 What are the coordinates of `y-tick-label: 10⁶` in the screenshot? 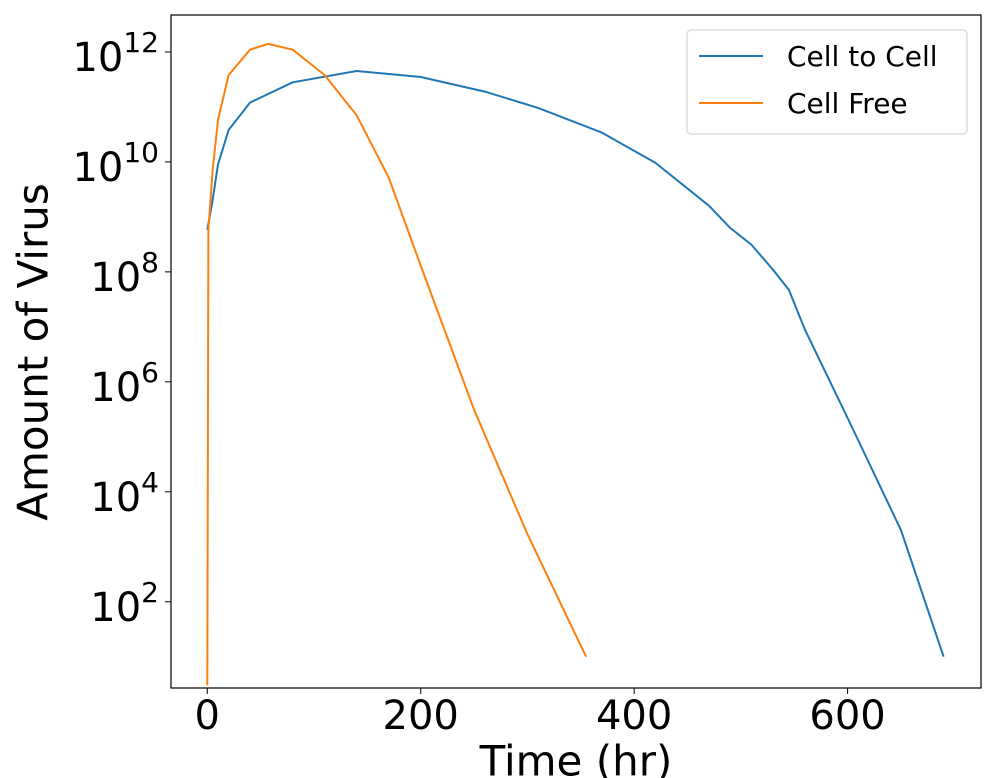 It's located at (124, 383).